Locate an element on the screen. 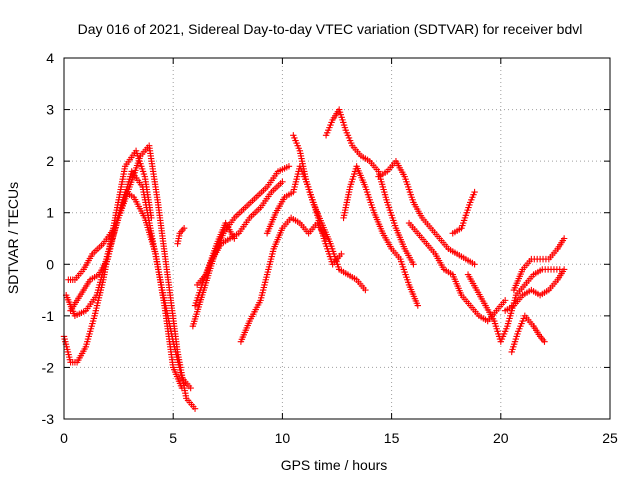 This screenshot has height=480, width=640. y-tick-label: 3 is located at coordinates (50, 110).